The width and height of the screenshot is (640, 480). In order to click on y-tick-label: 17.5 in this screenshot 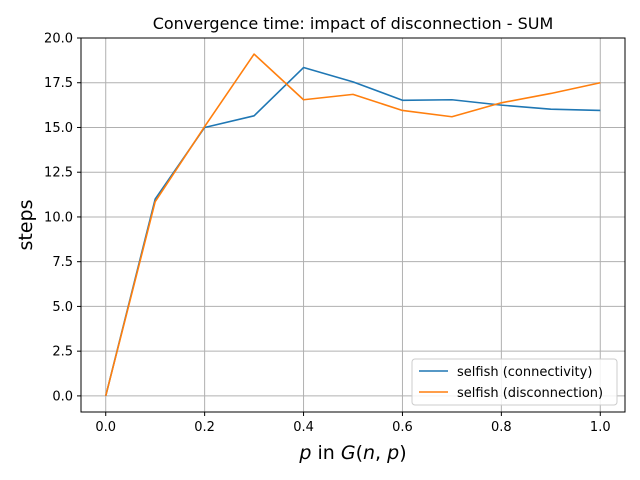, I will do `click(58, 83)`.